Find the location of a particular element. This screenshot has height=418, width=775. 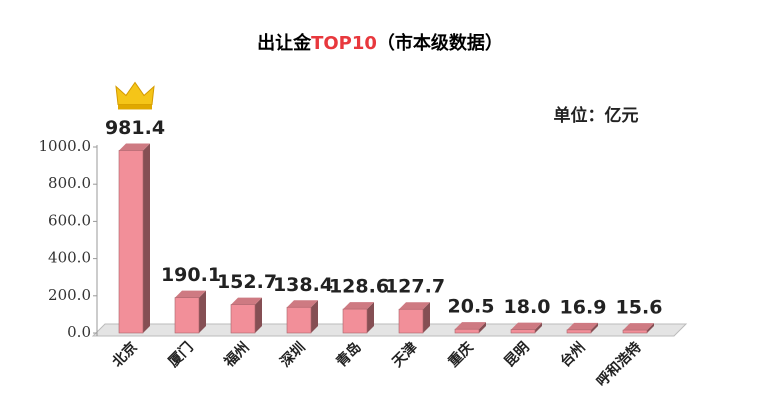

value-label: 138.4 is located at coordinates (303, 285).